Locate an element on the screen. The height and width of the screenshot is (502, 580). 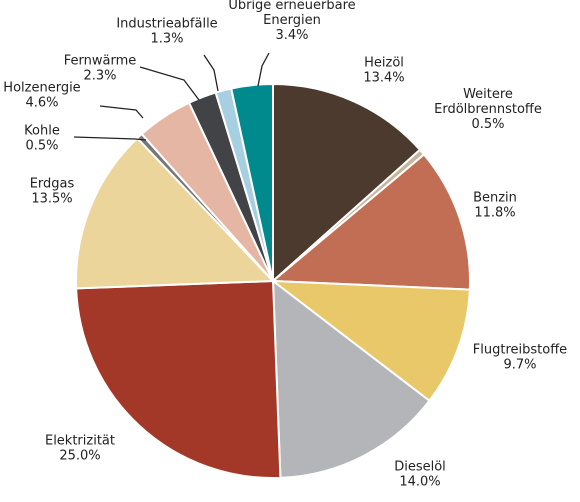
pie-slice-erdgas is located at coordinates (174, 213).